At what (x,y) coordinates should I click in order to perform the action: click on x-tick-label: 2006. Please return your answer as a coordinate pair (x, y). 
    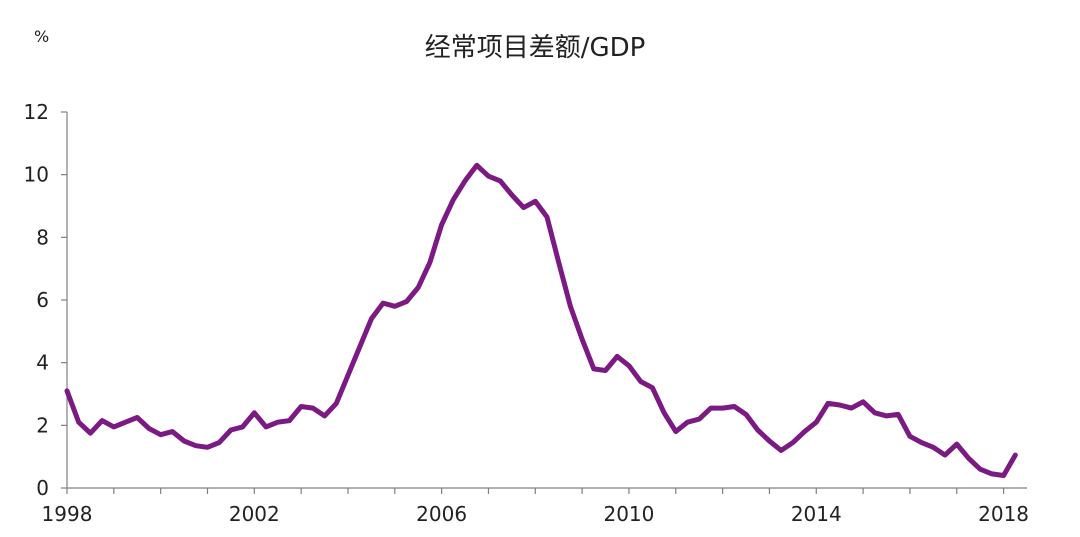
    Looking at the image, I should click on (441, 514).